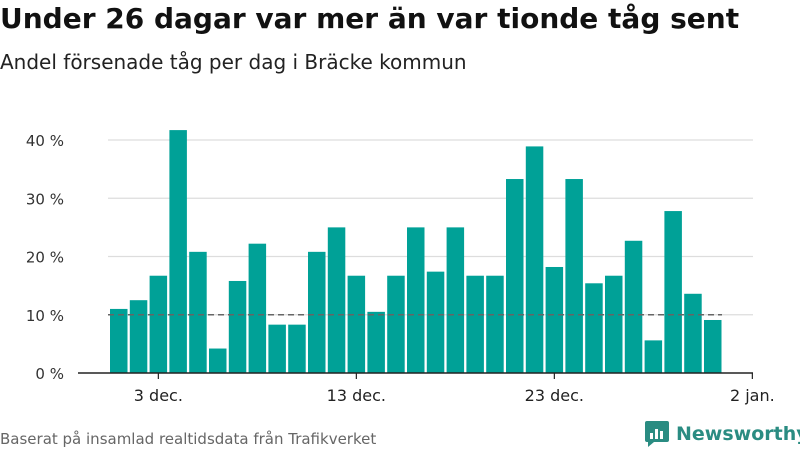 The height and width of the screenshot is (450, 800). I want to click on y-tick-label: 40 %, so click(45, 141).